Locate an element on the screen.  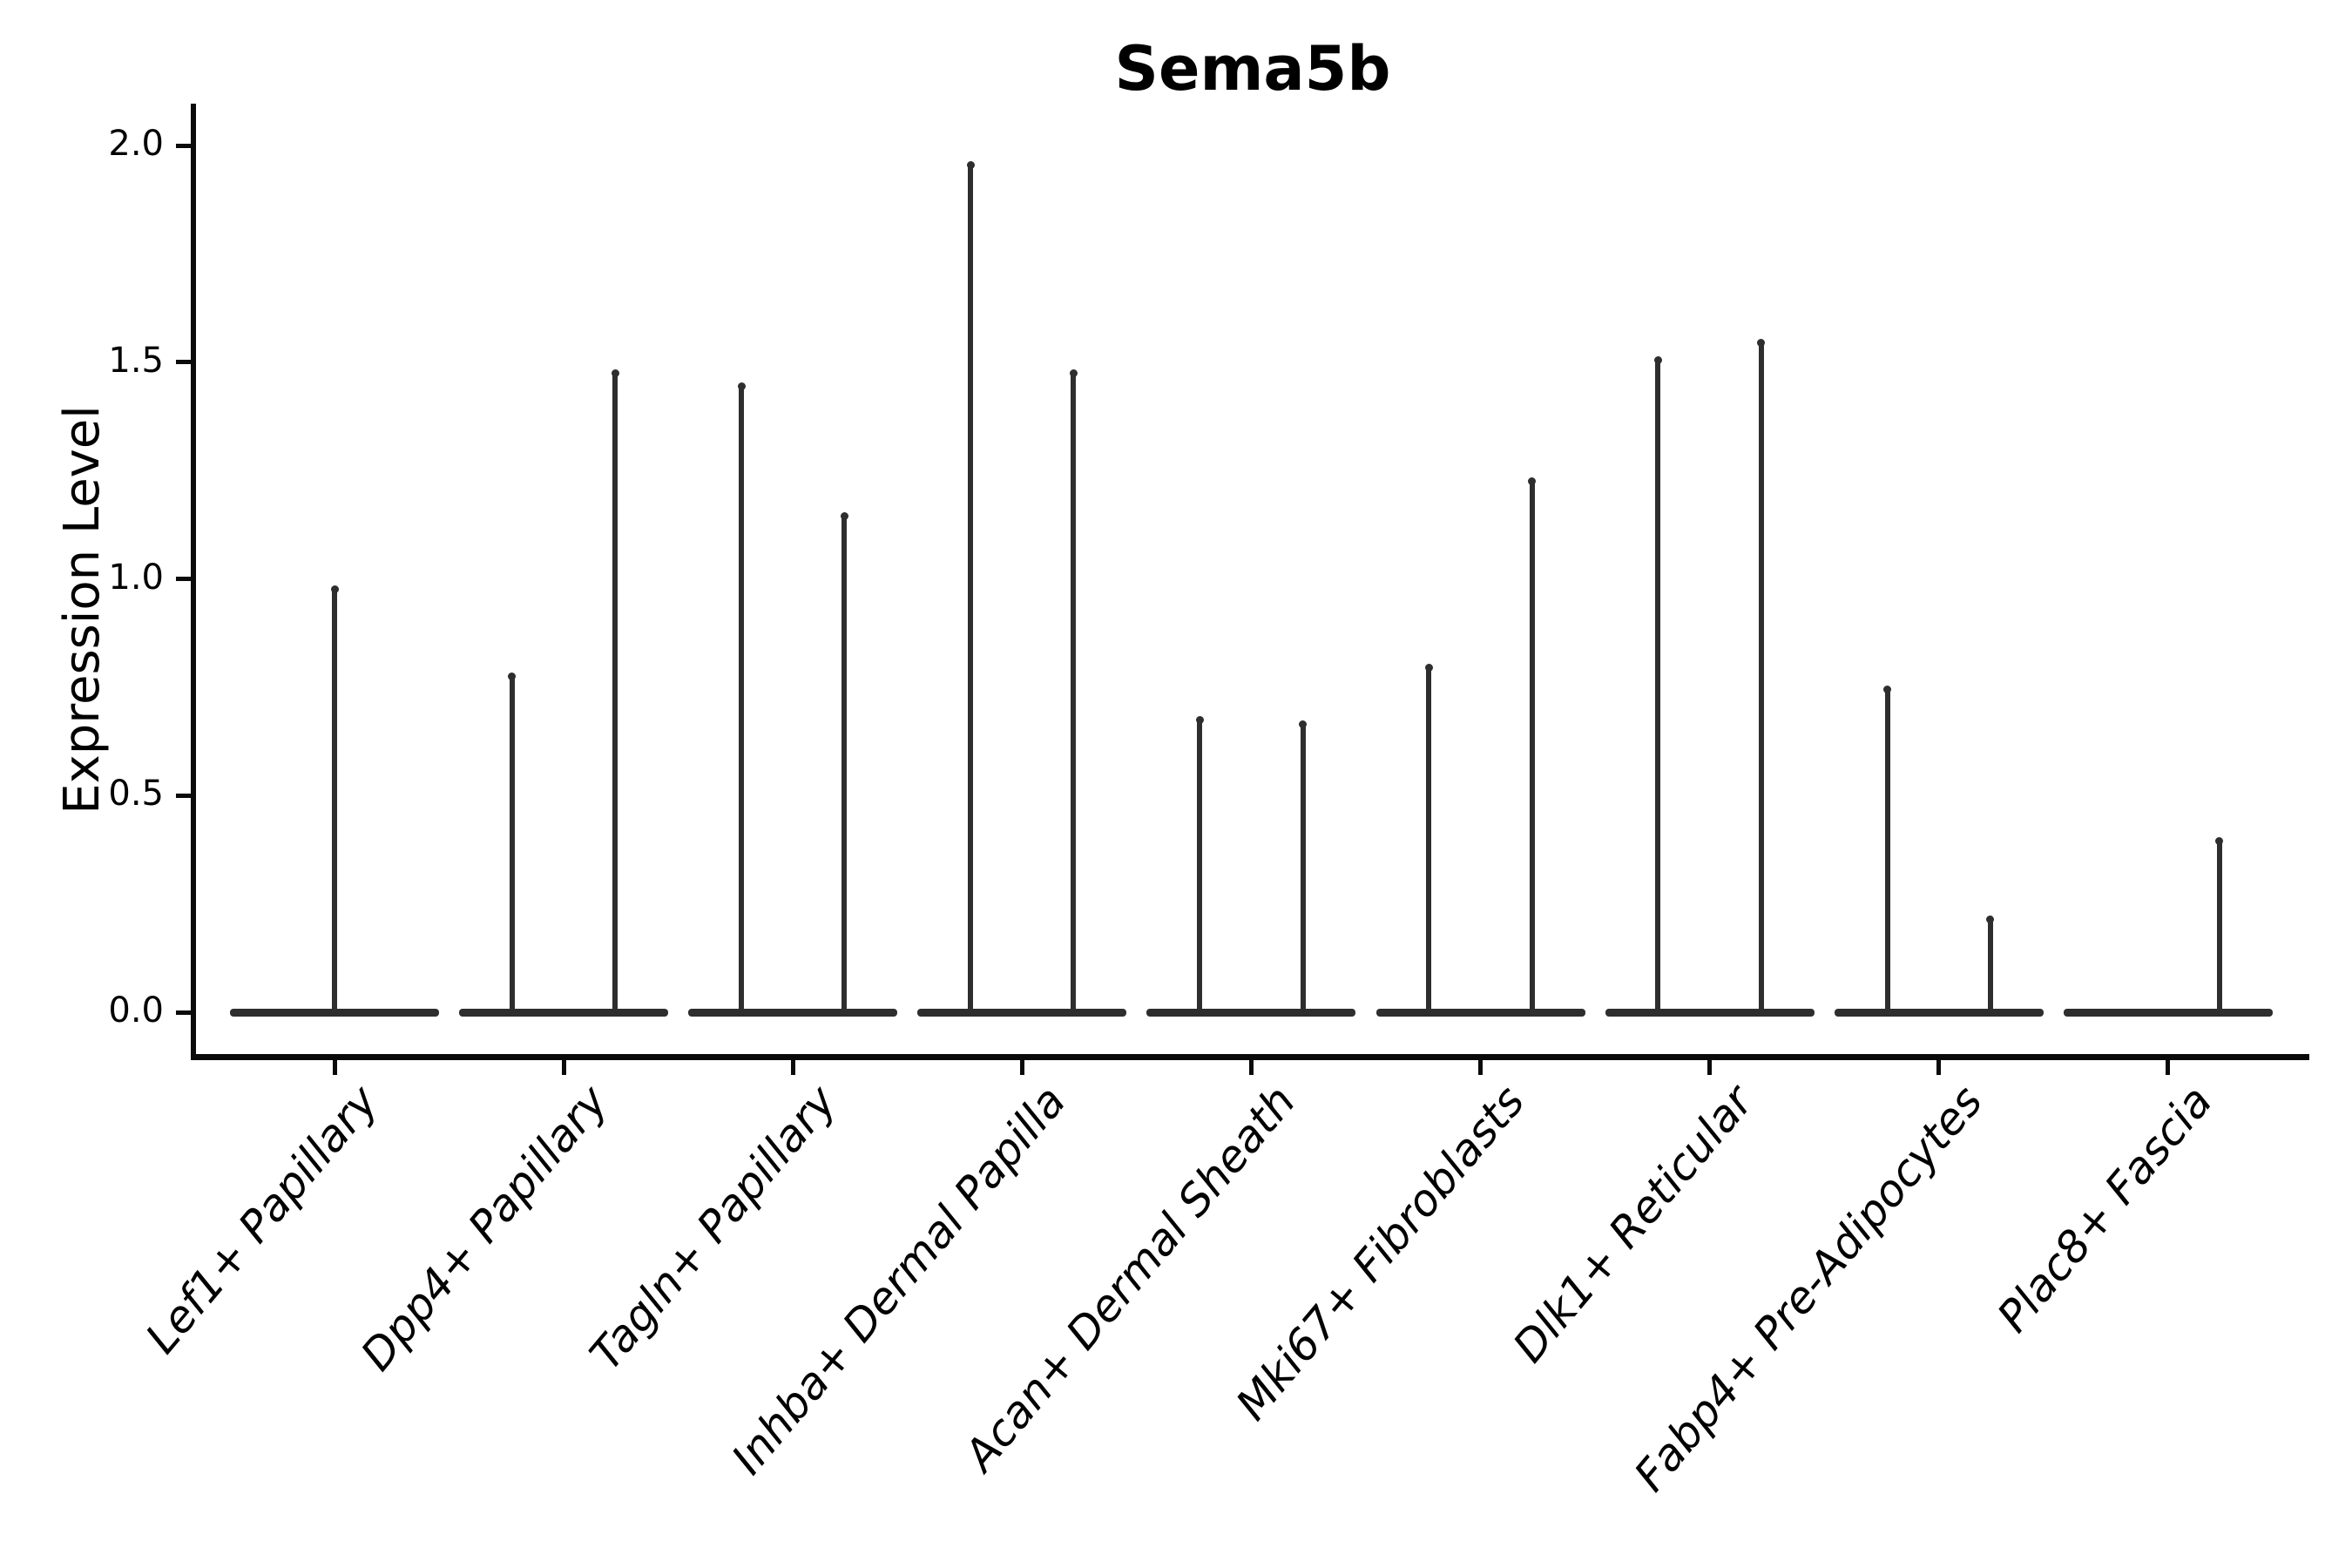
y-axis-label: Expression Level is located at coordinates (82, 609).